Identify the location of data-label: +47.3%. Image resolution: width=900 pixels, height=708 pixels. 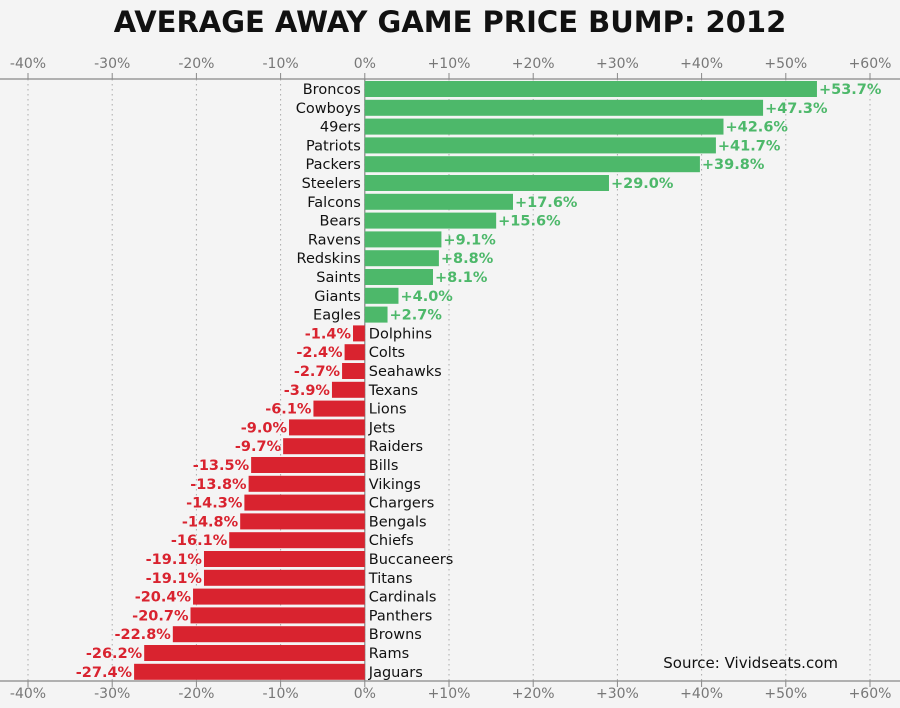
(796, 109).